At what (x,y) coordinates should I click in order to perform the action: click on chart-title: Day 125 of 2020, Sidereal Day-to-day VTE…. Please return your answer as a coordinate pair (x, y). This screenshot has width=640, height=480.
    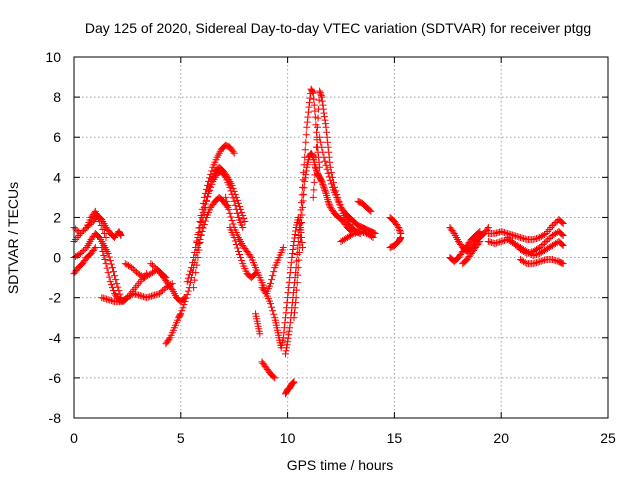
    Looking at the image, I should click on (338, 28).